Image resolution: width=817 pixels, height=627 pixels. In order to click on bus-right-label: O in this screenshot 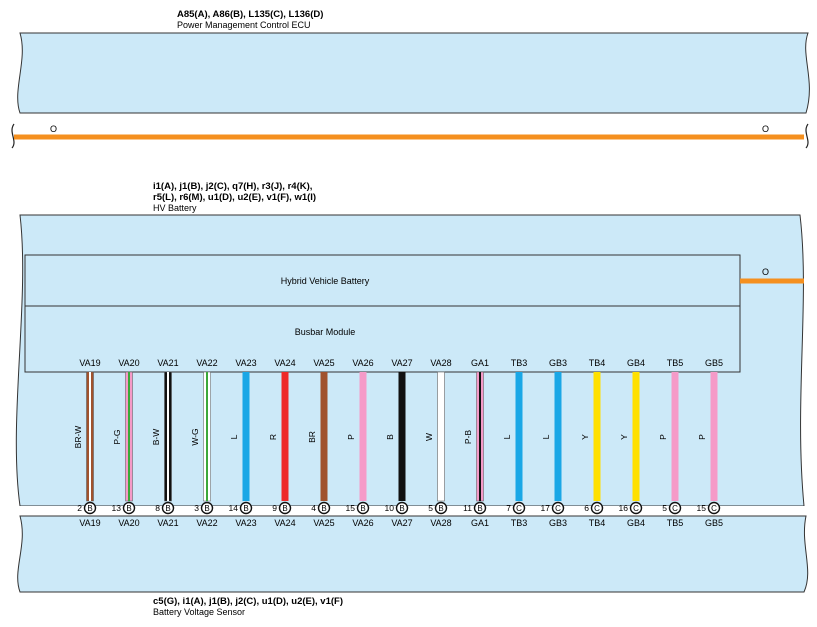, I will do `click(765, 129)`.